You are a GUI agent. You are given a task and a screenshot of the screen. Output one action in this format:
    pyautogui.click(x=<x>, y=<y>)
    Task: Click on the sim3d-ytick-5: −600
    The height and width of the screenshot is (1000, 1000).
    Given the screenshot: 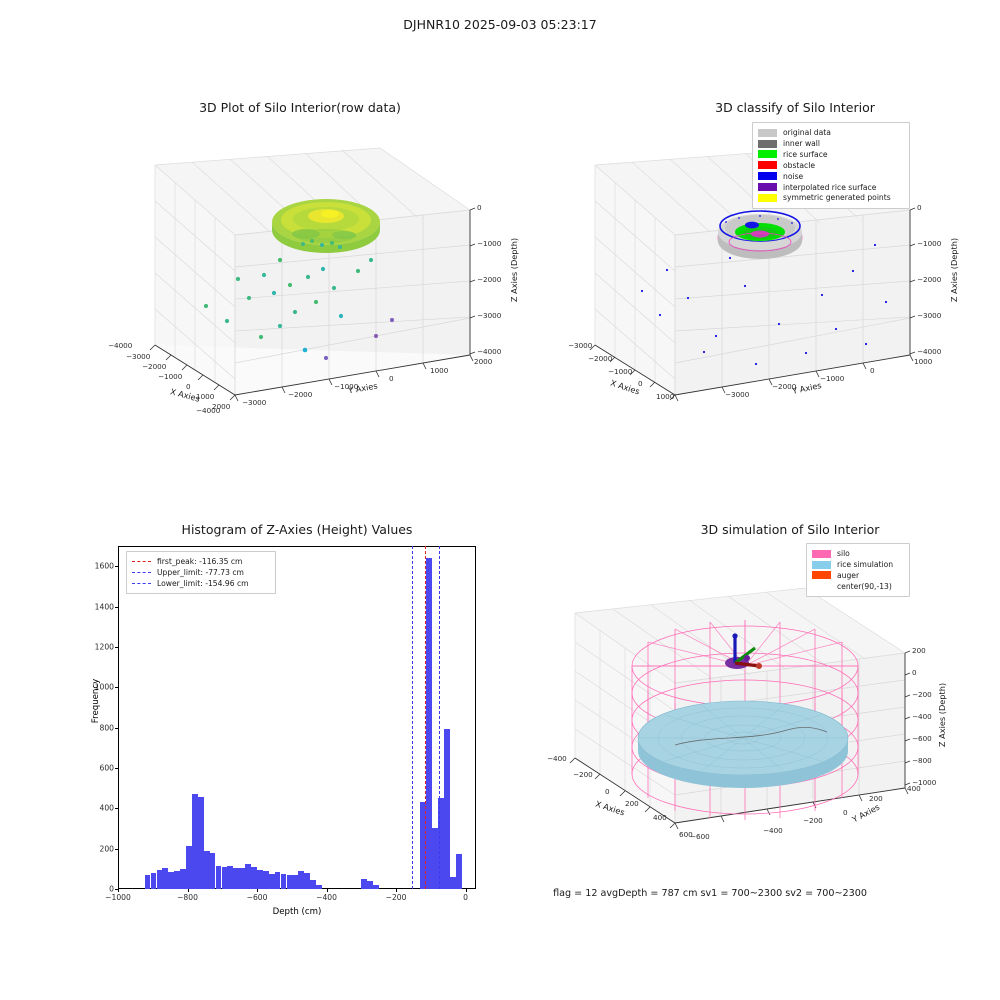 What is the action you would take?
    pyautogui.click(x=700, y=836)
    